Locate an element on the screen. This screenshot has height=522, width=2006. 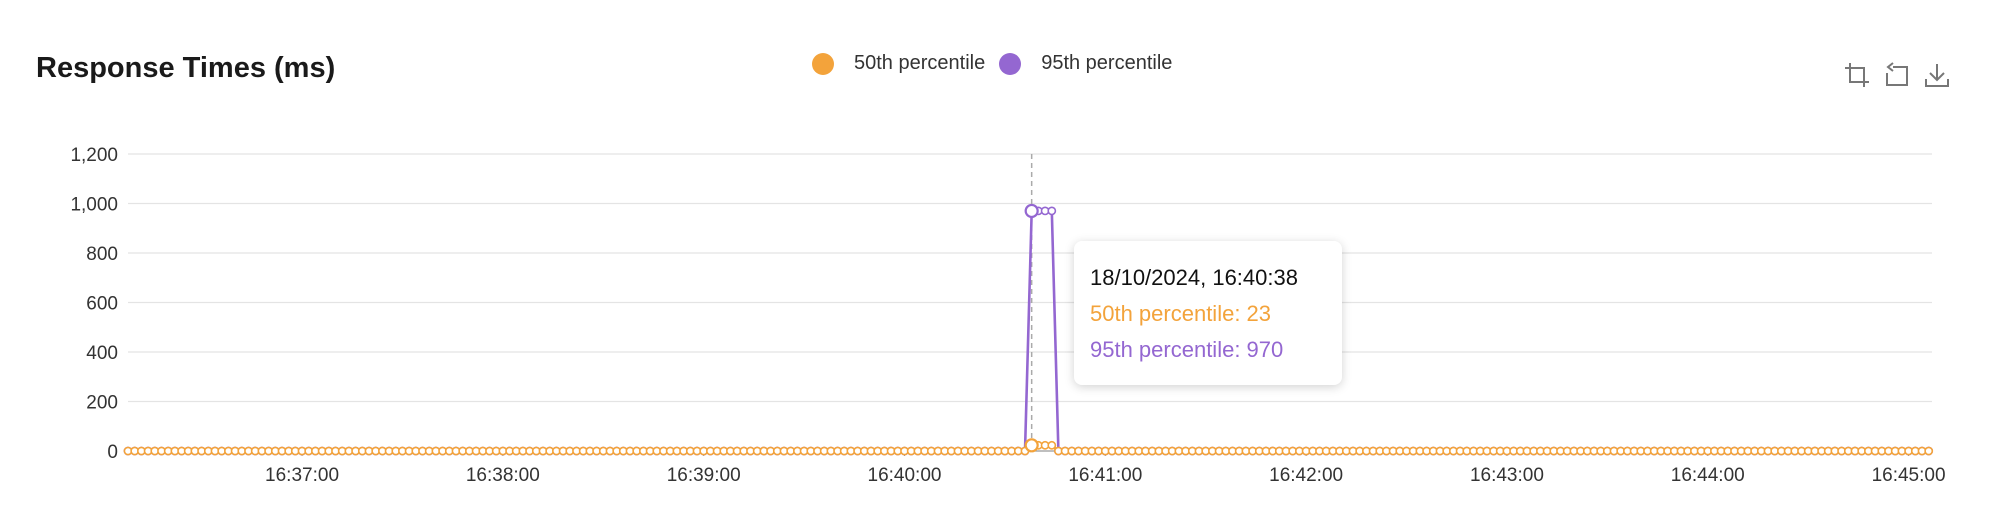
hover-point-p95 is located at coordinates (1031, 211).